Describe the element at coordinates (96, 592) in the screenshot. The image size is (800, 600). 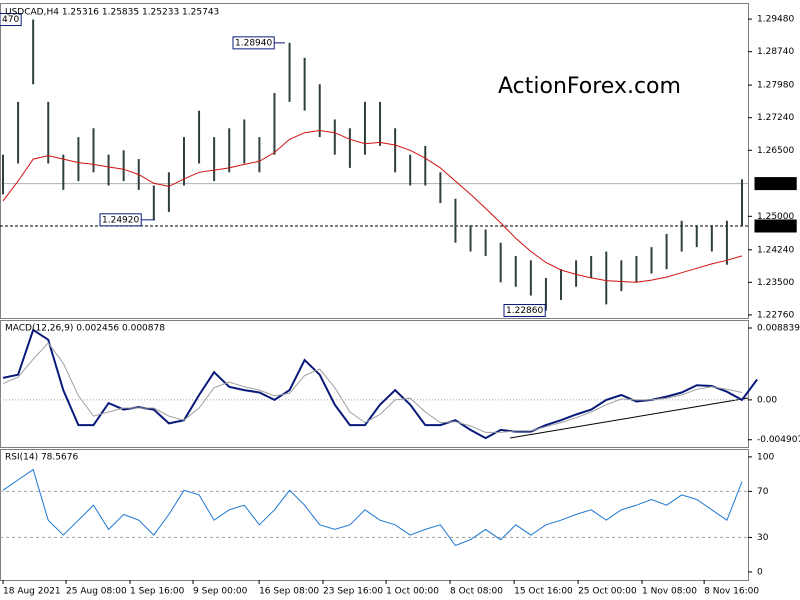
I see `x-tick-label: 25 Aug 08:00` at that location.